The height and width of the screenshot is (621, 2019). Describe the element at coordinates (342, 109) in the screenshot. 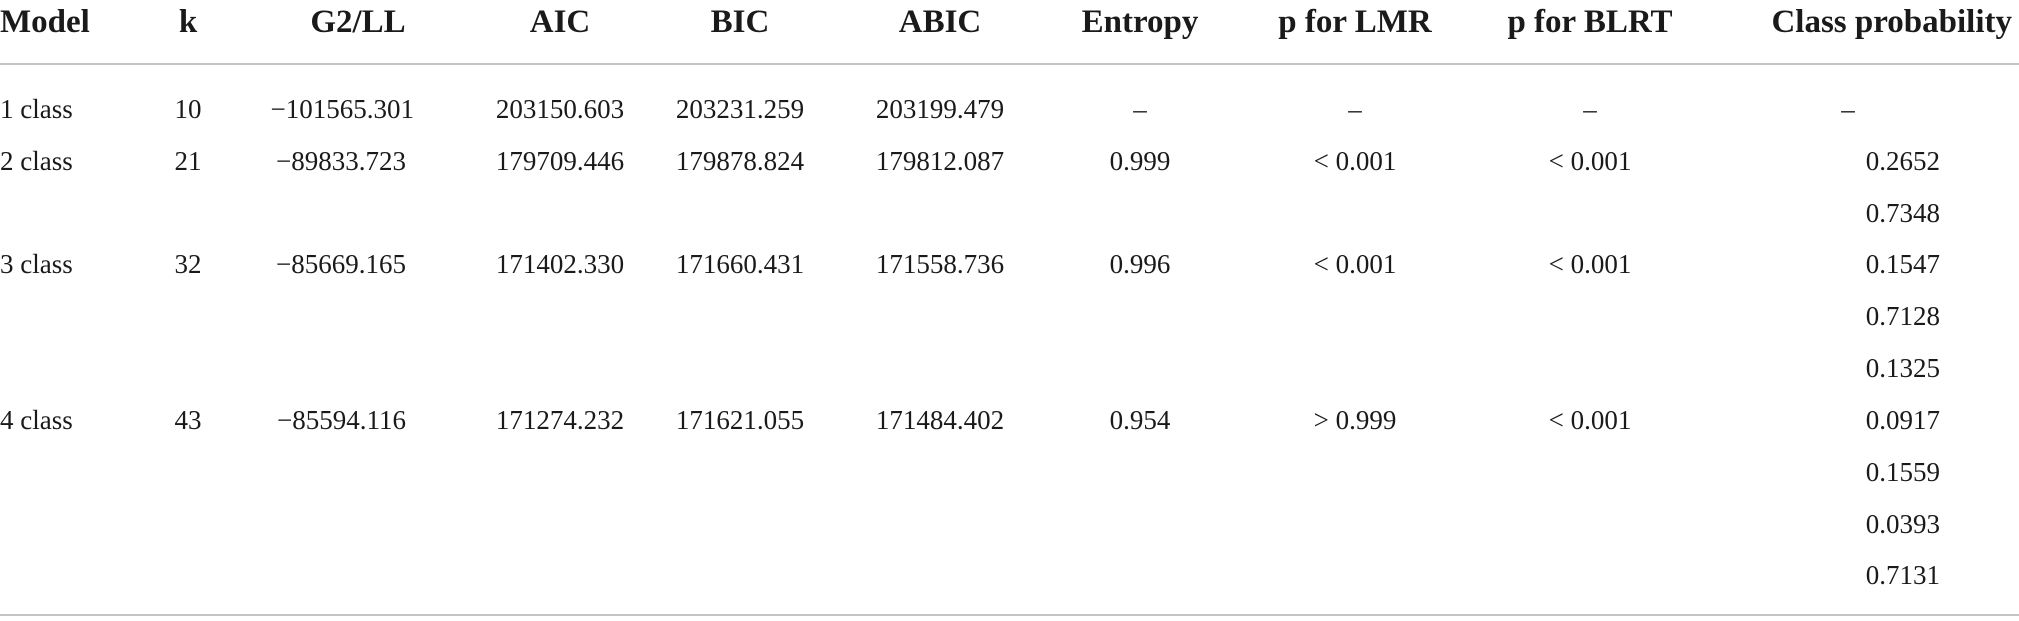

I see `cell-g2ll: −101565.301` at that location.